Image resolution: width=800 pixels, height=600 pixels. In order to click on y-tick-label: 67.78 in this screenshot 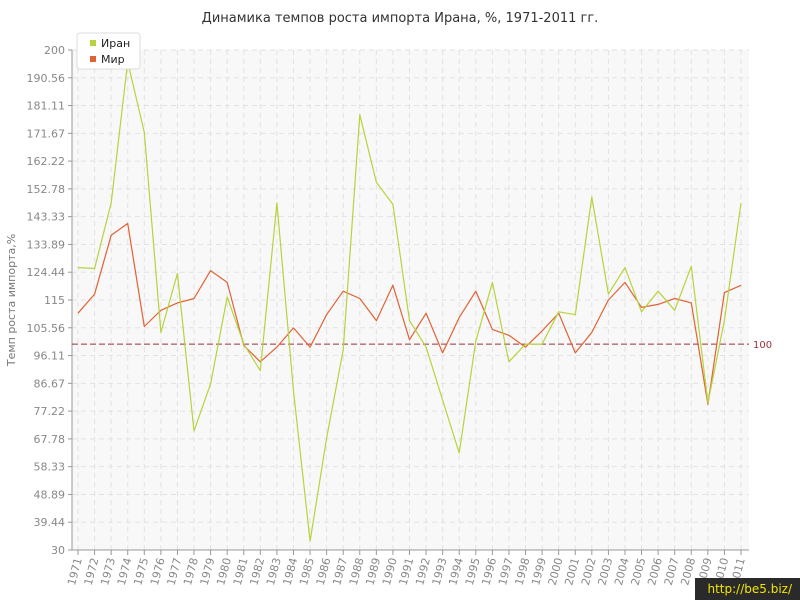, I will do `click(50, 439)`.